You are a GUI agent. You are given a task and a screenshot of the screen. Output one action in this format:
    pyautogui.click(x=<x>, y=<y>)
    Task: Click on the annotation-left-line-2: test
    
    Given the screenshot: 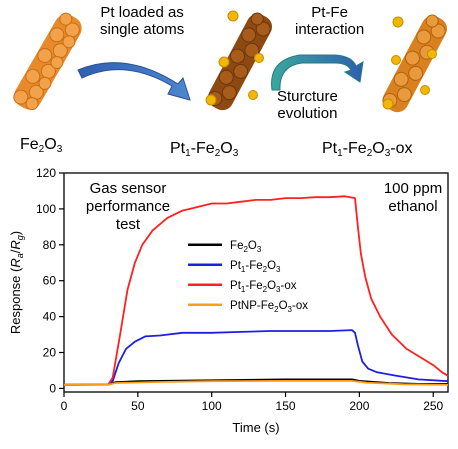 What is the action you would take?
    pyautogui.click(x=128, y=224)
    